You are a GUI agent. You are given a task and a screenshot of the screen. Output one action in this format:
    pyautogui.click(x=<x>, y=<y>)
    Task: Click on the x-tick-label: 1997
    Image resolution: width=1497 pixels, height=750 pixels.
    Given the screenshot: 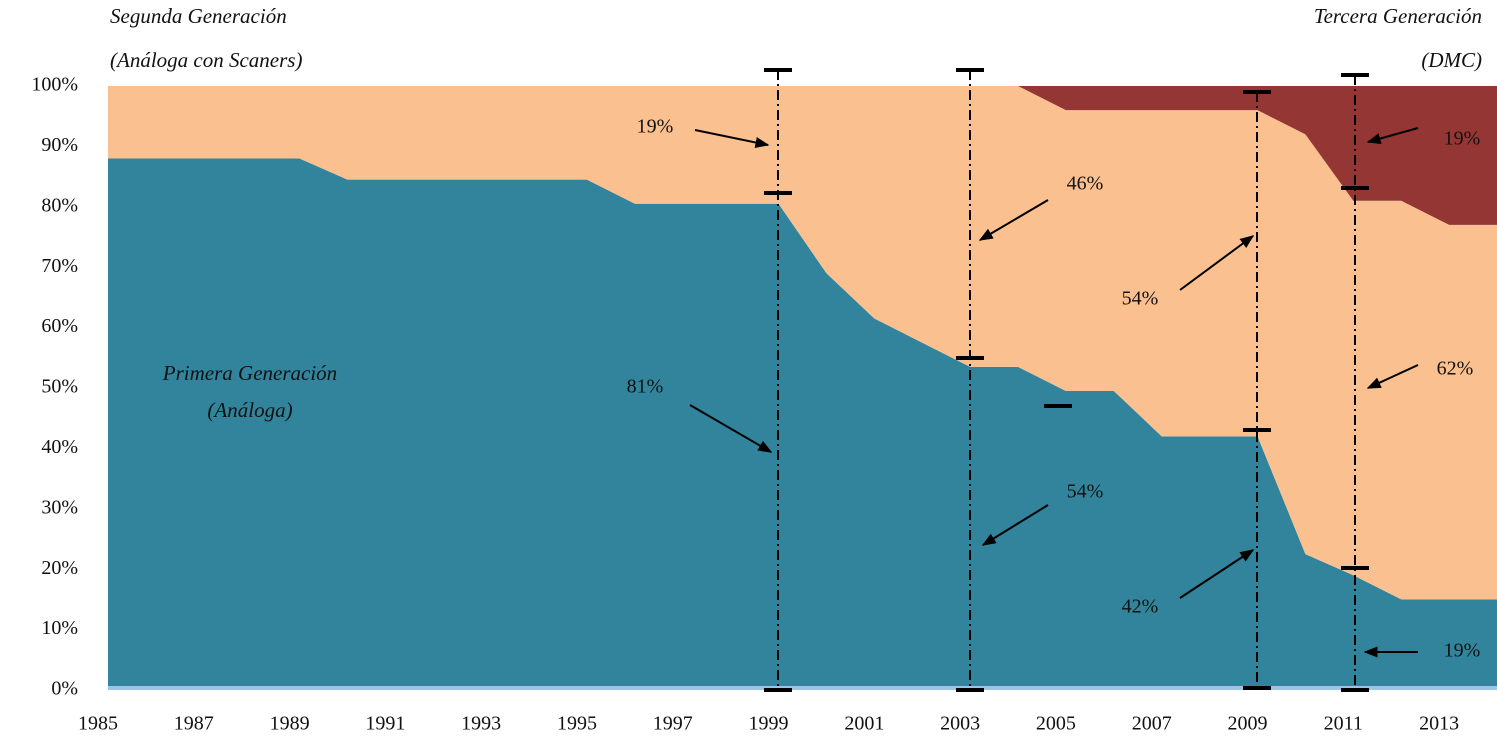 What is the action you would take?
    pyautogui.click(x=673, y=724)
    